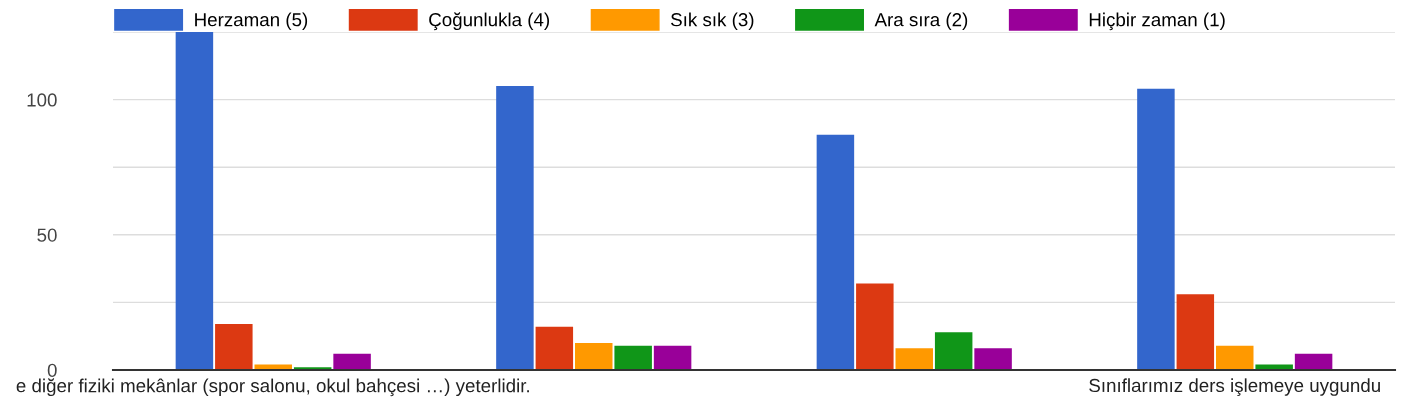 This screenshot has height=414, width=1410. Describe the element at coordinates (1157, 21) in the screenshot. I see `legend-label: Hiçbir zaman (1)` at that location.